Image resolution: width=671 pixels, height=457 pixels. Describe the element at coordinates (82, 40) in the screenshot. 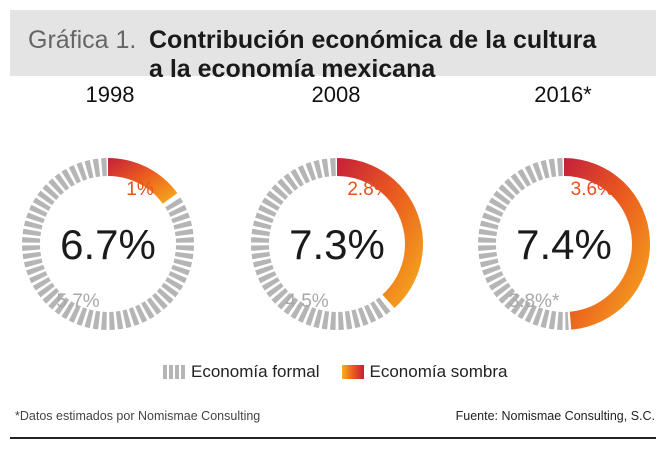

I see `chart-number: Gráfica 1.` at that location.